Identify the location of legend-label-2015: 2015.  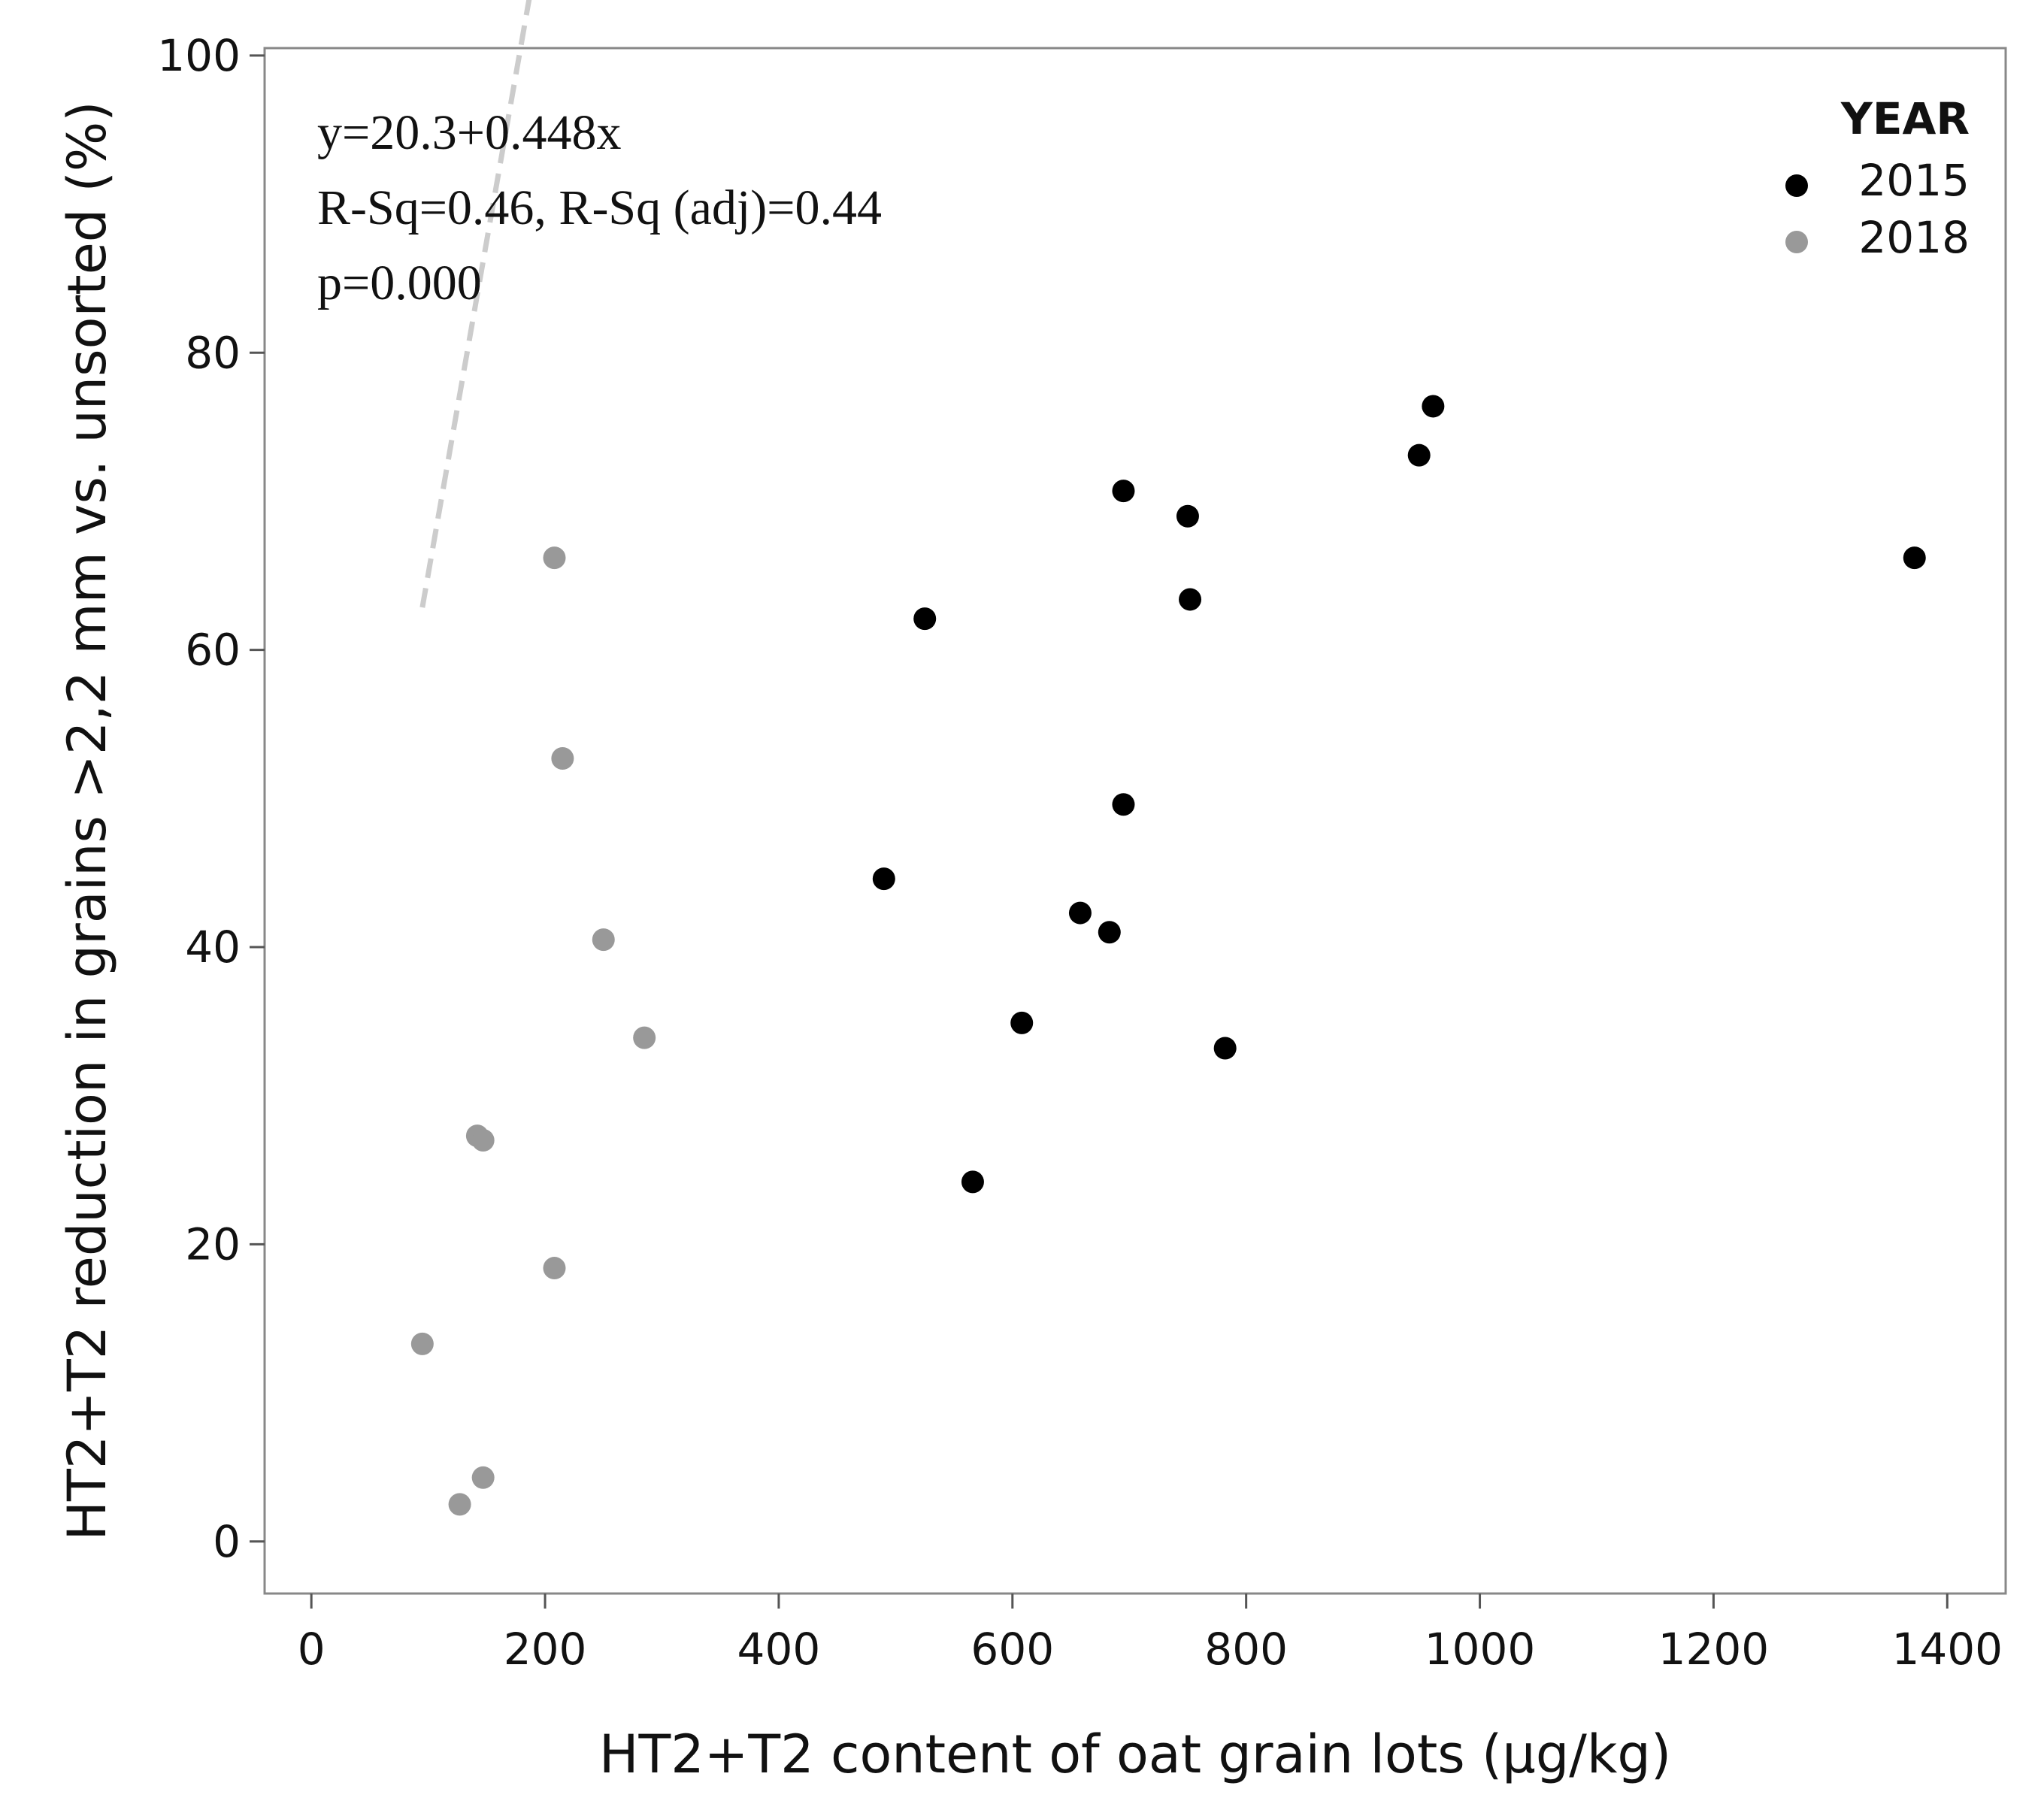
(1914, 180).